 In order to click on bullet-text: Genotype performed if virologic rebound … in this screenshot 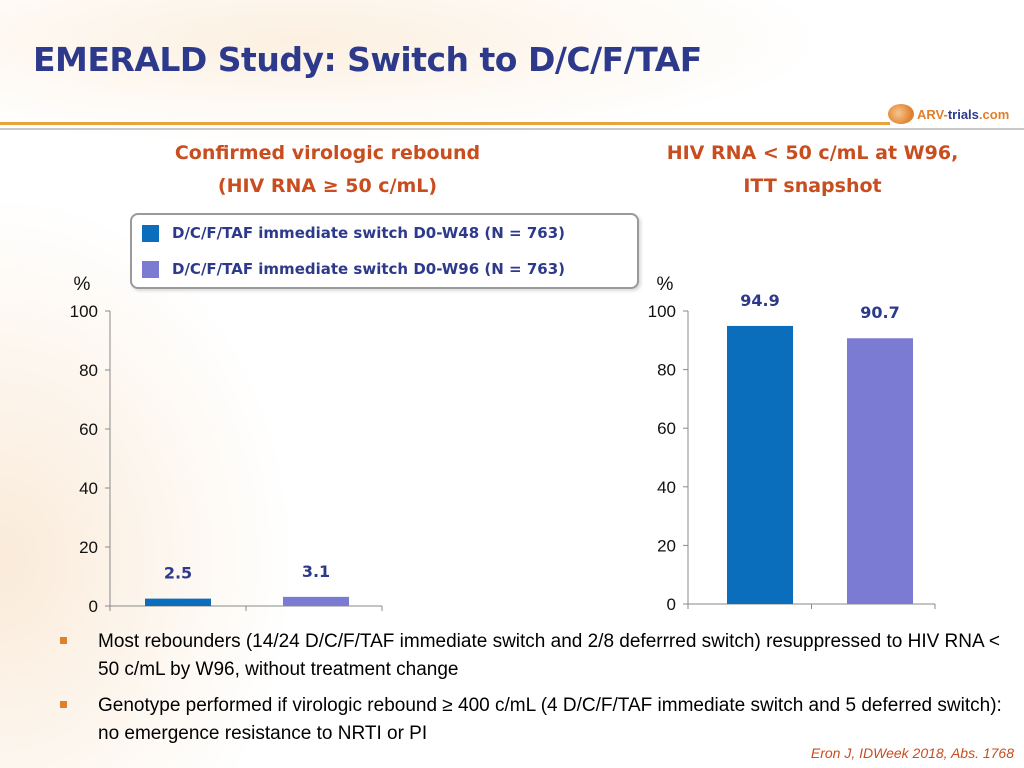, I will do `click(550, 719)`.